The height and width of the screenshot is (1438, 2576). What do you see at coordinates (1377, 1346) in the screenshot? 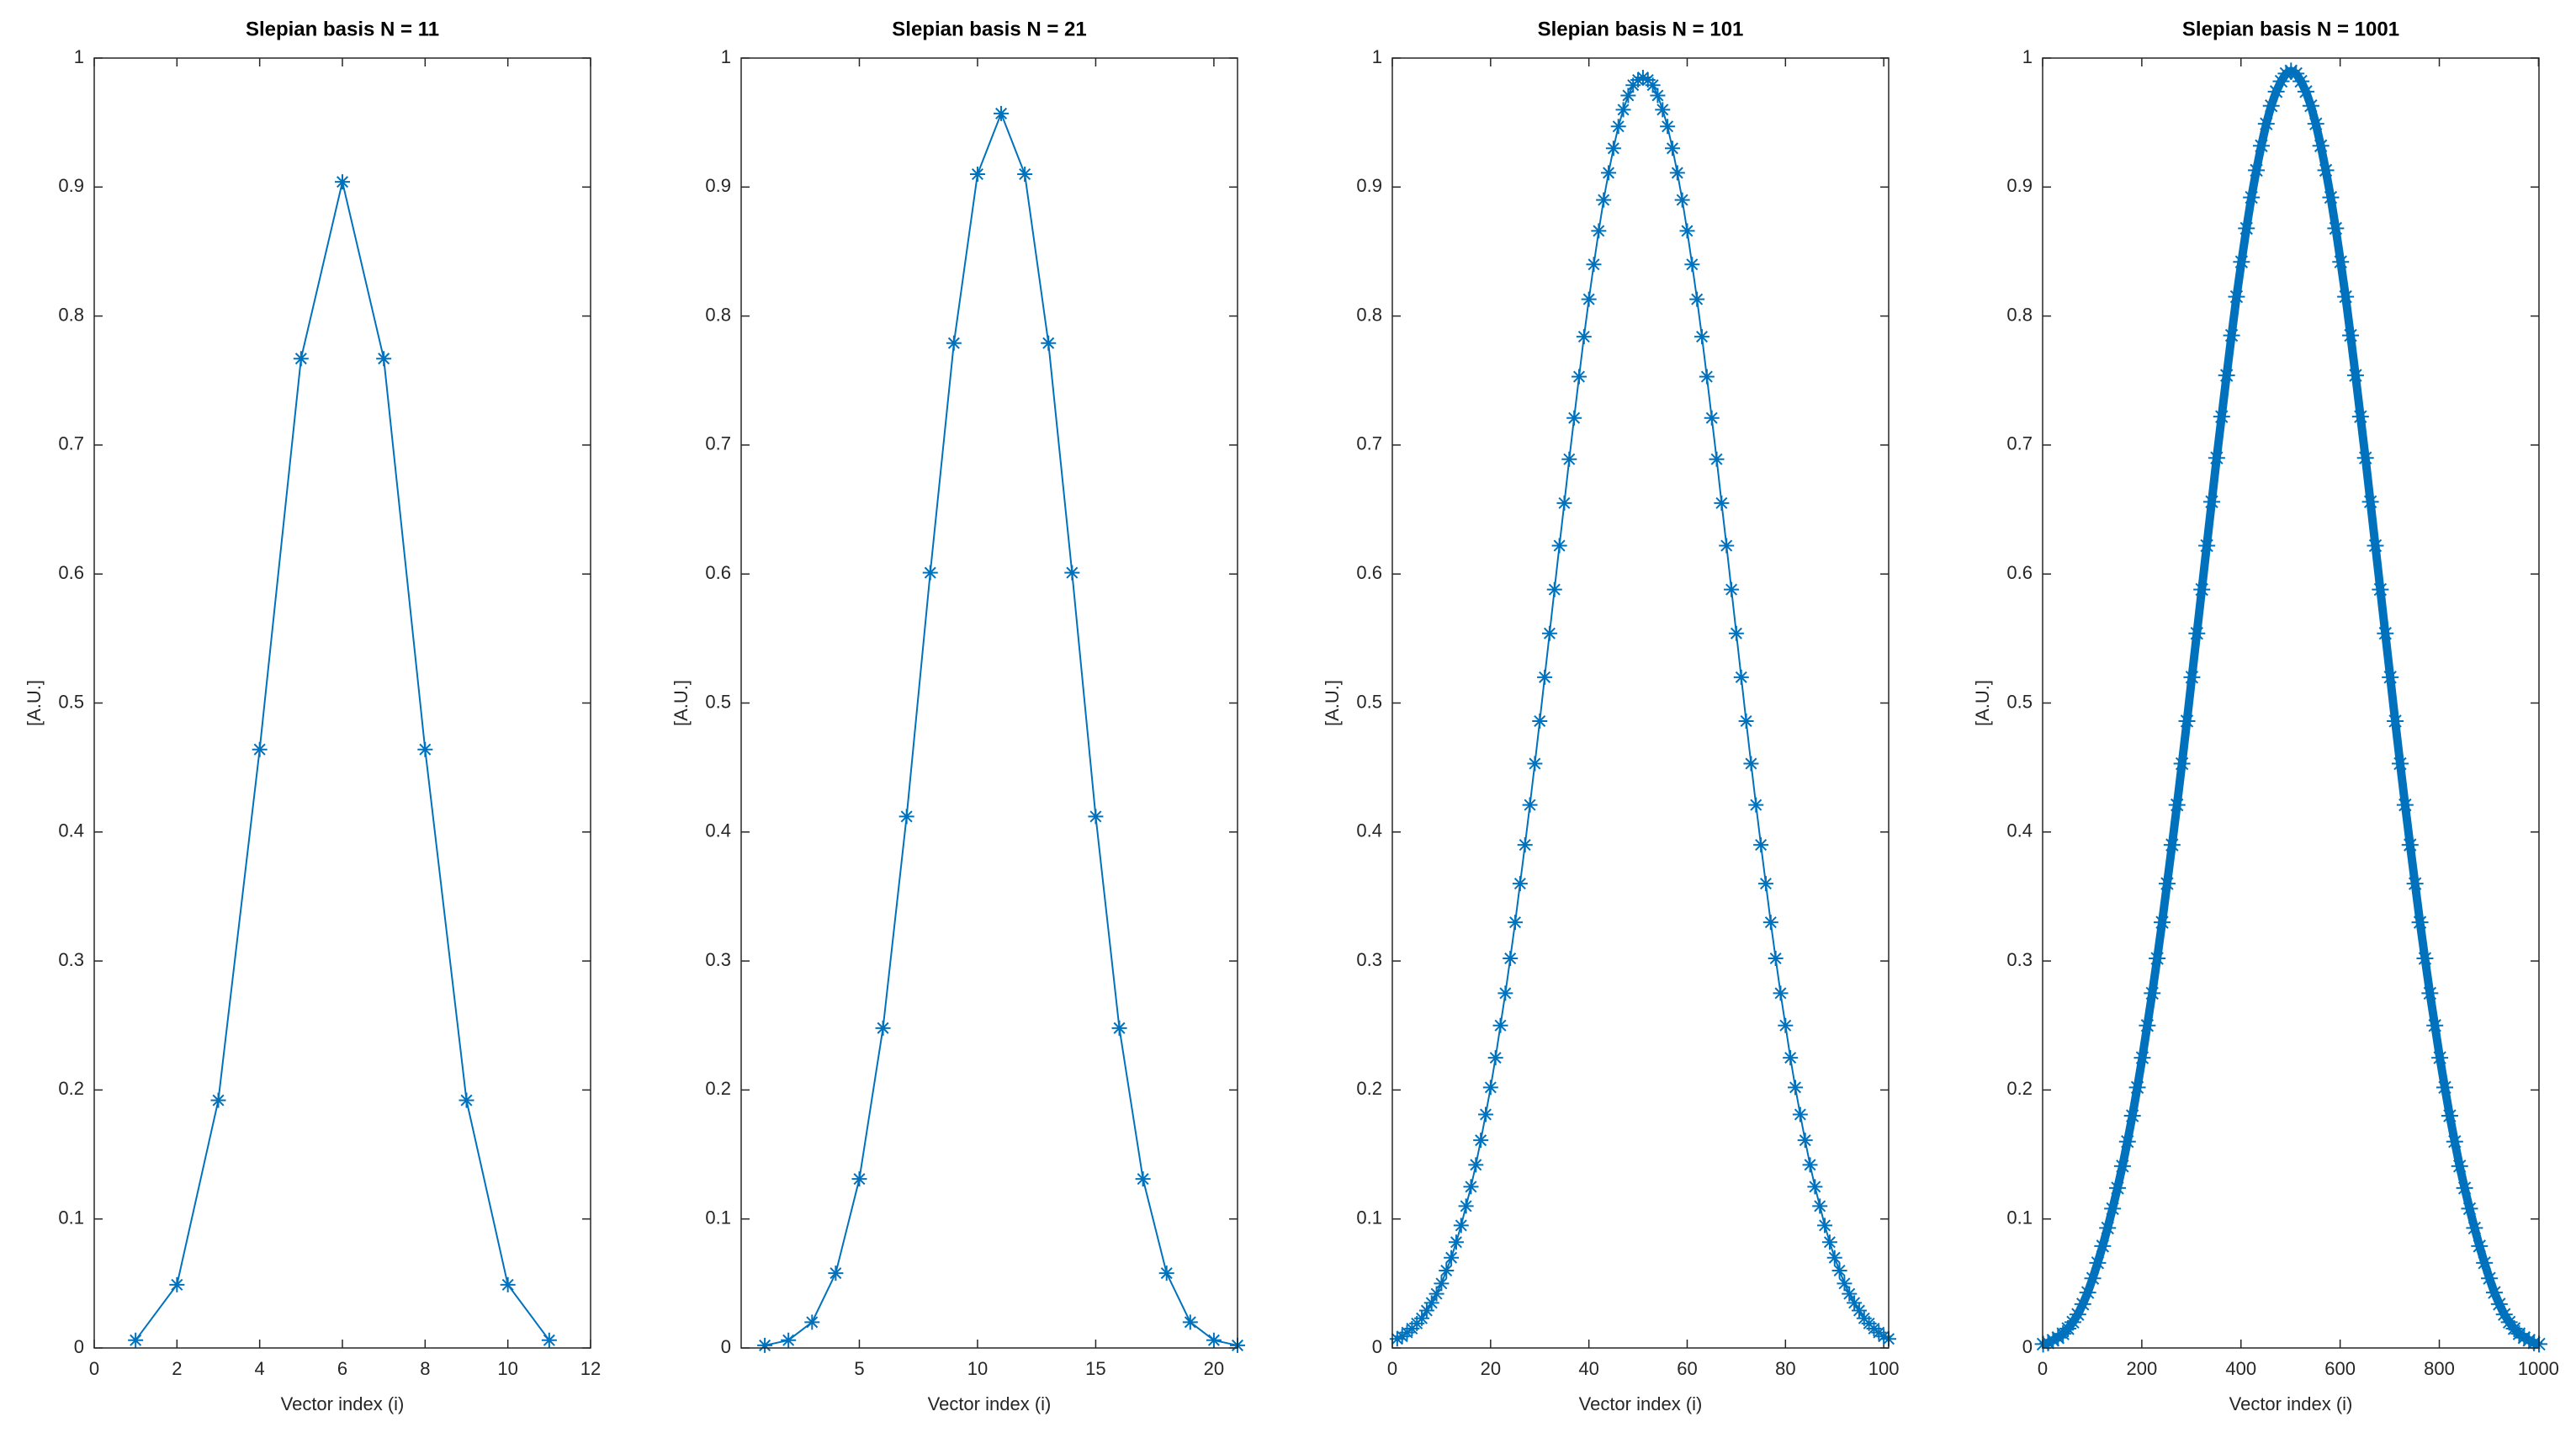
I see `y-tick-label: 0` at bounding box center [1377, 1346].